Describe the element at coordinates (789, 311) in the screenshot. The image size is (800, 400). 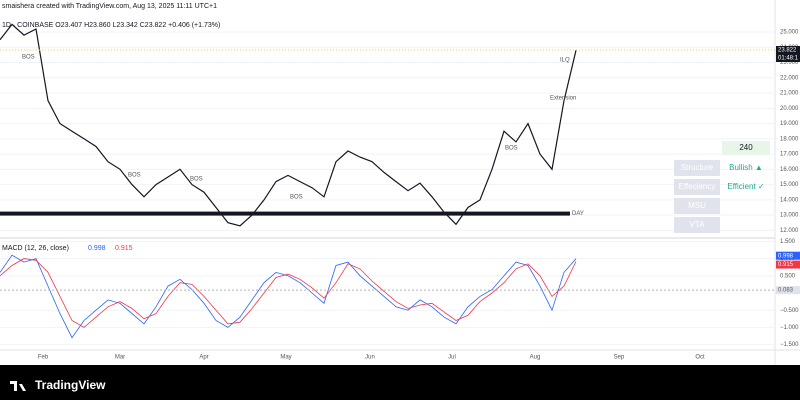
I see `y-tick-label: −0.500` at that location.